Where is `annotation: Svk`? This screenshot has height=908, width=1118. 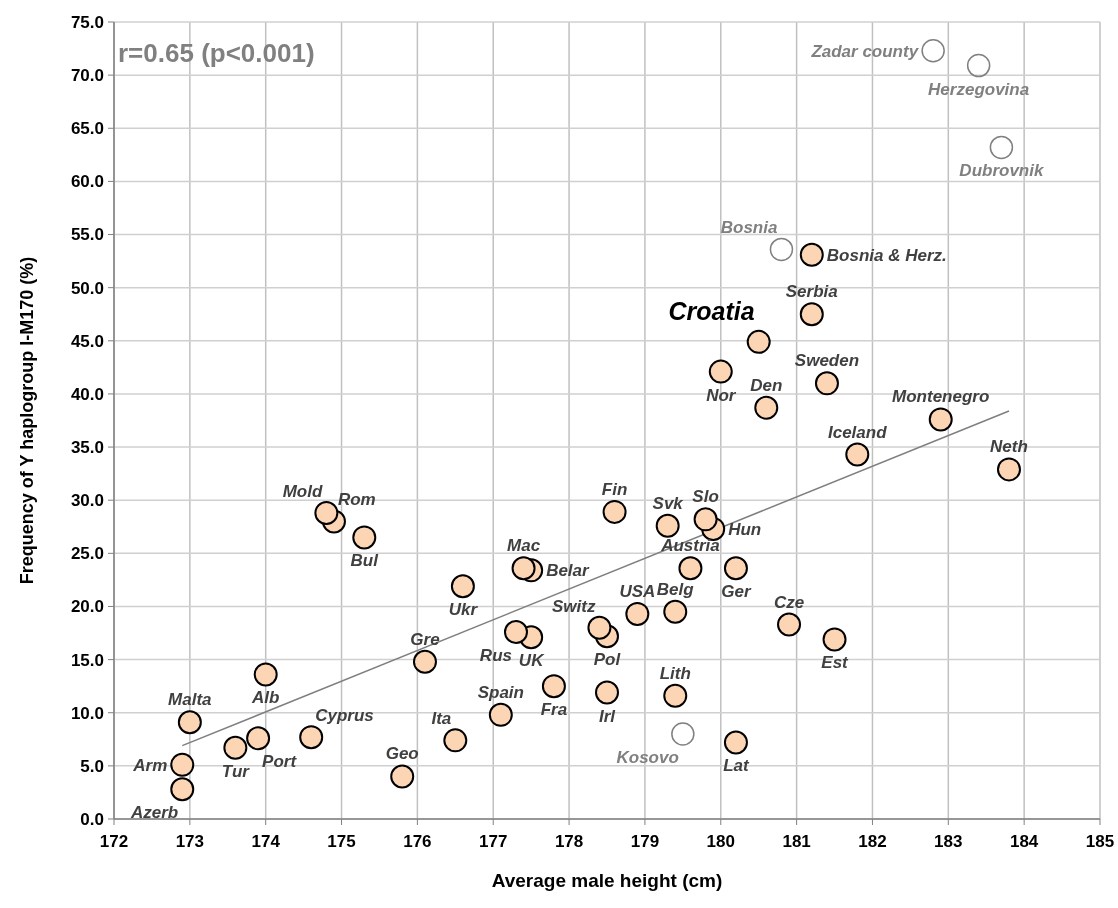
annotation: Svk is located at coordinates (668, 503).